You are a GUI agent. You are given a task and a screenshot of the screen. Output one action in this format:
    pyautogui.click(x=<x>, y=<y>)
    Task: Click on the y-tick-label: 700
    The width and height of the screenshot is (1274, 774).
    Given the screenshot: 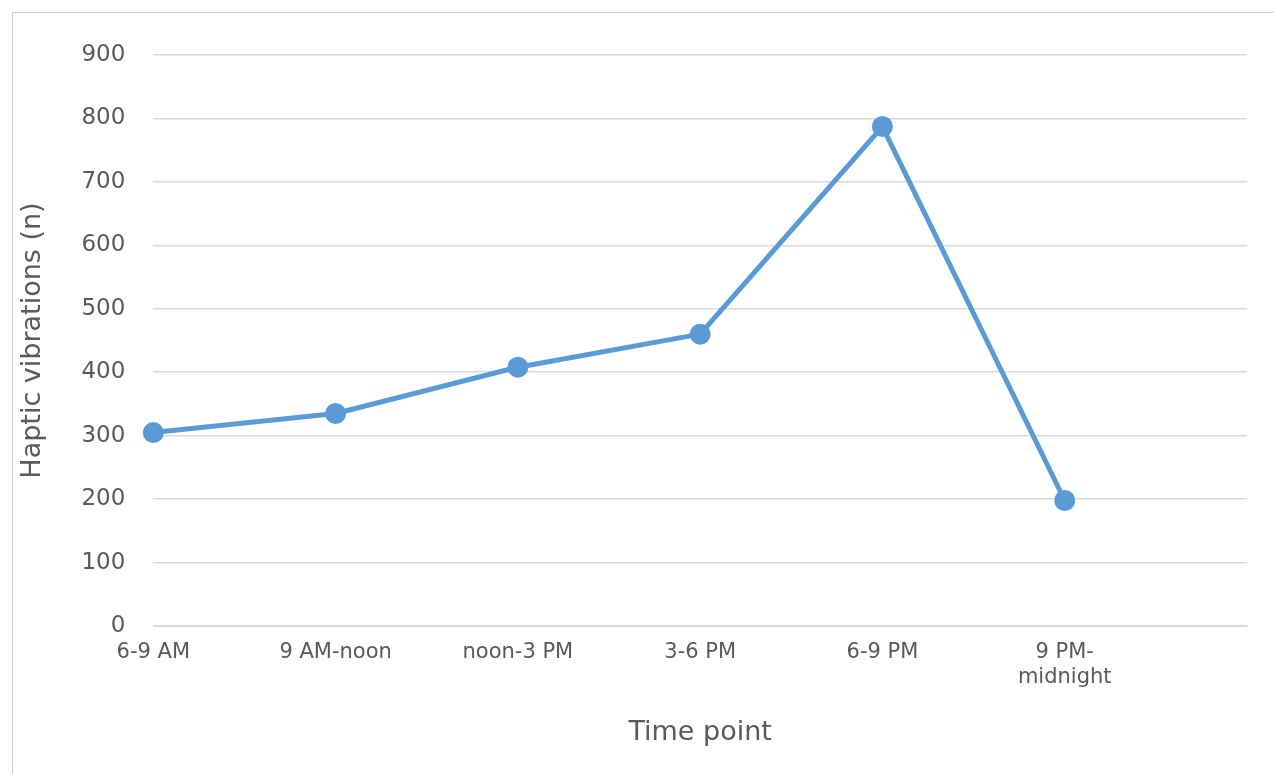 What is the action you would take?
    pyautogui.click(x=103, y=179)
    